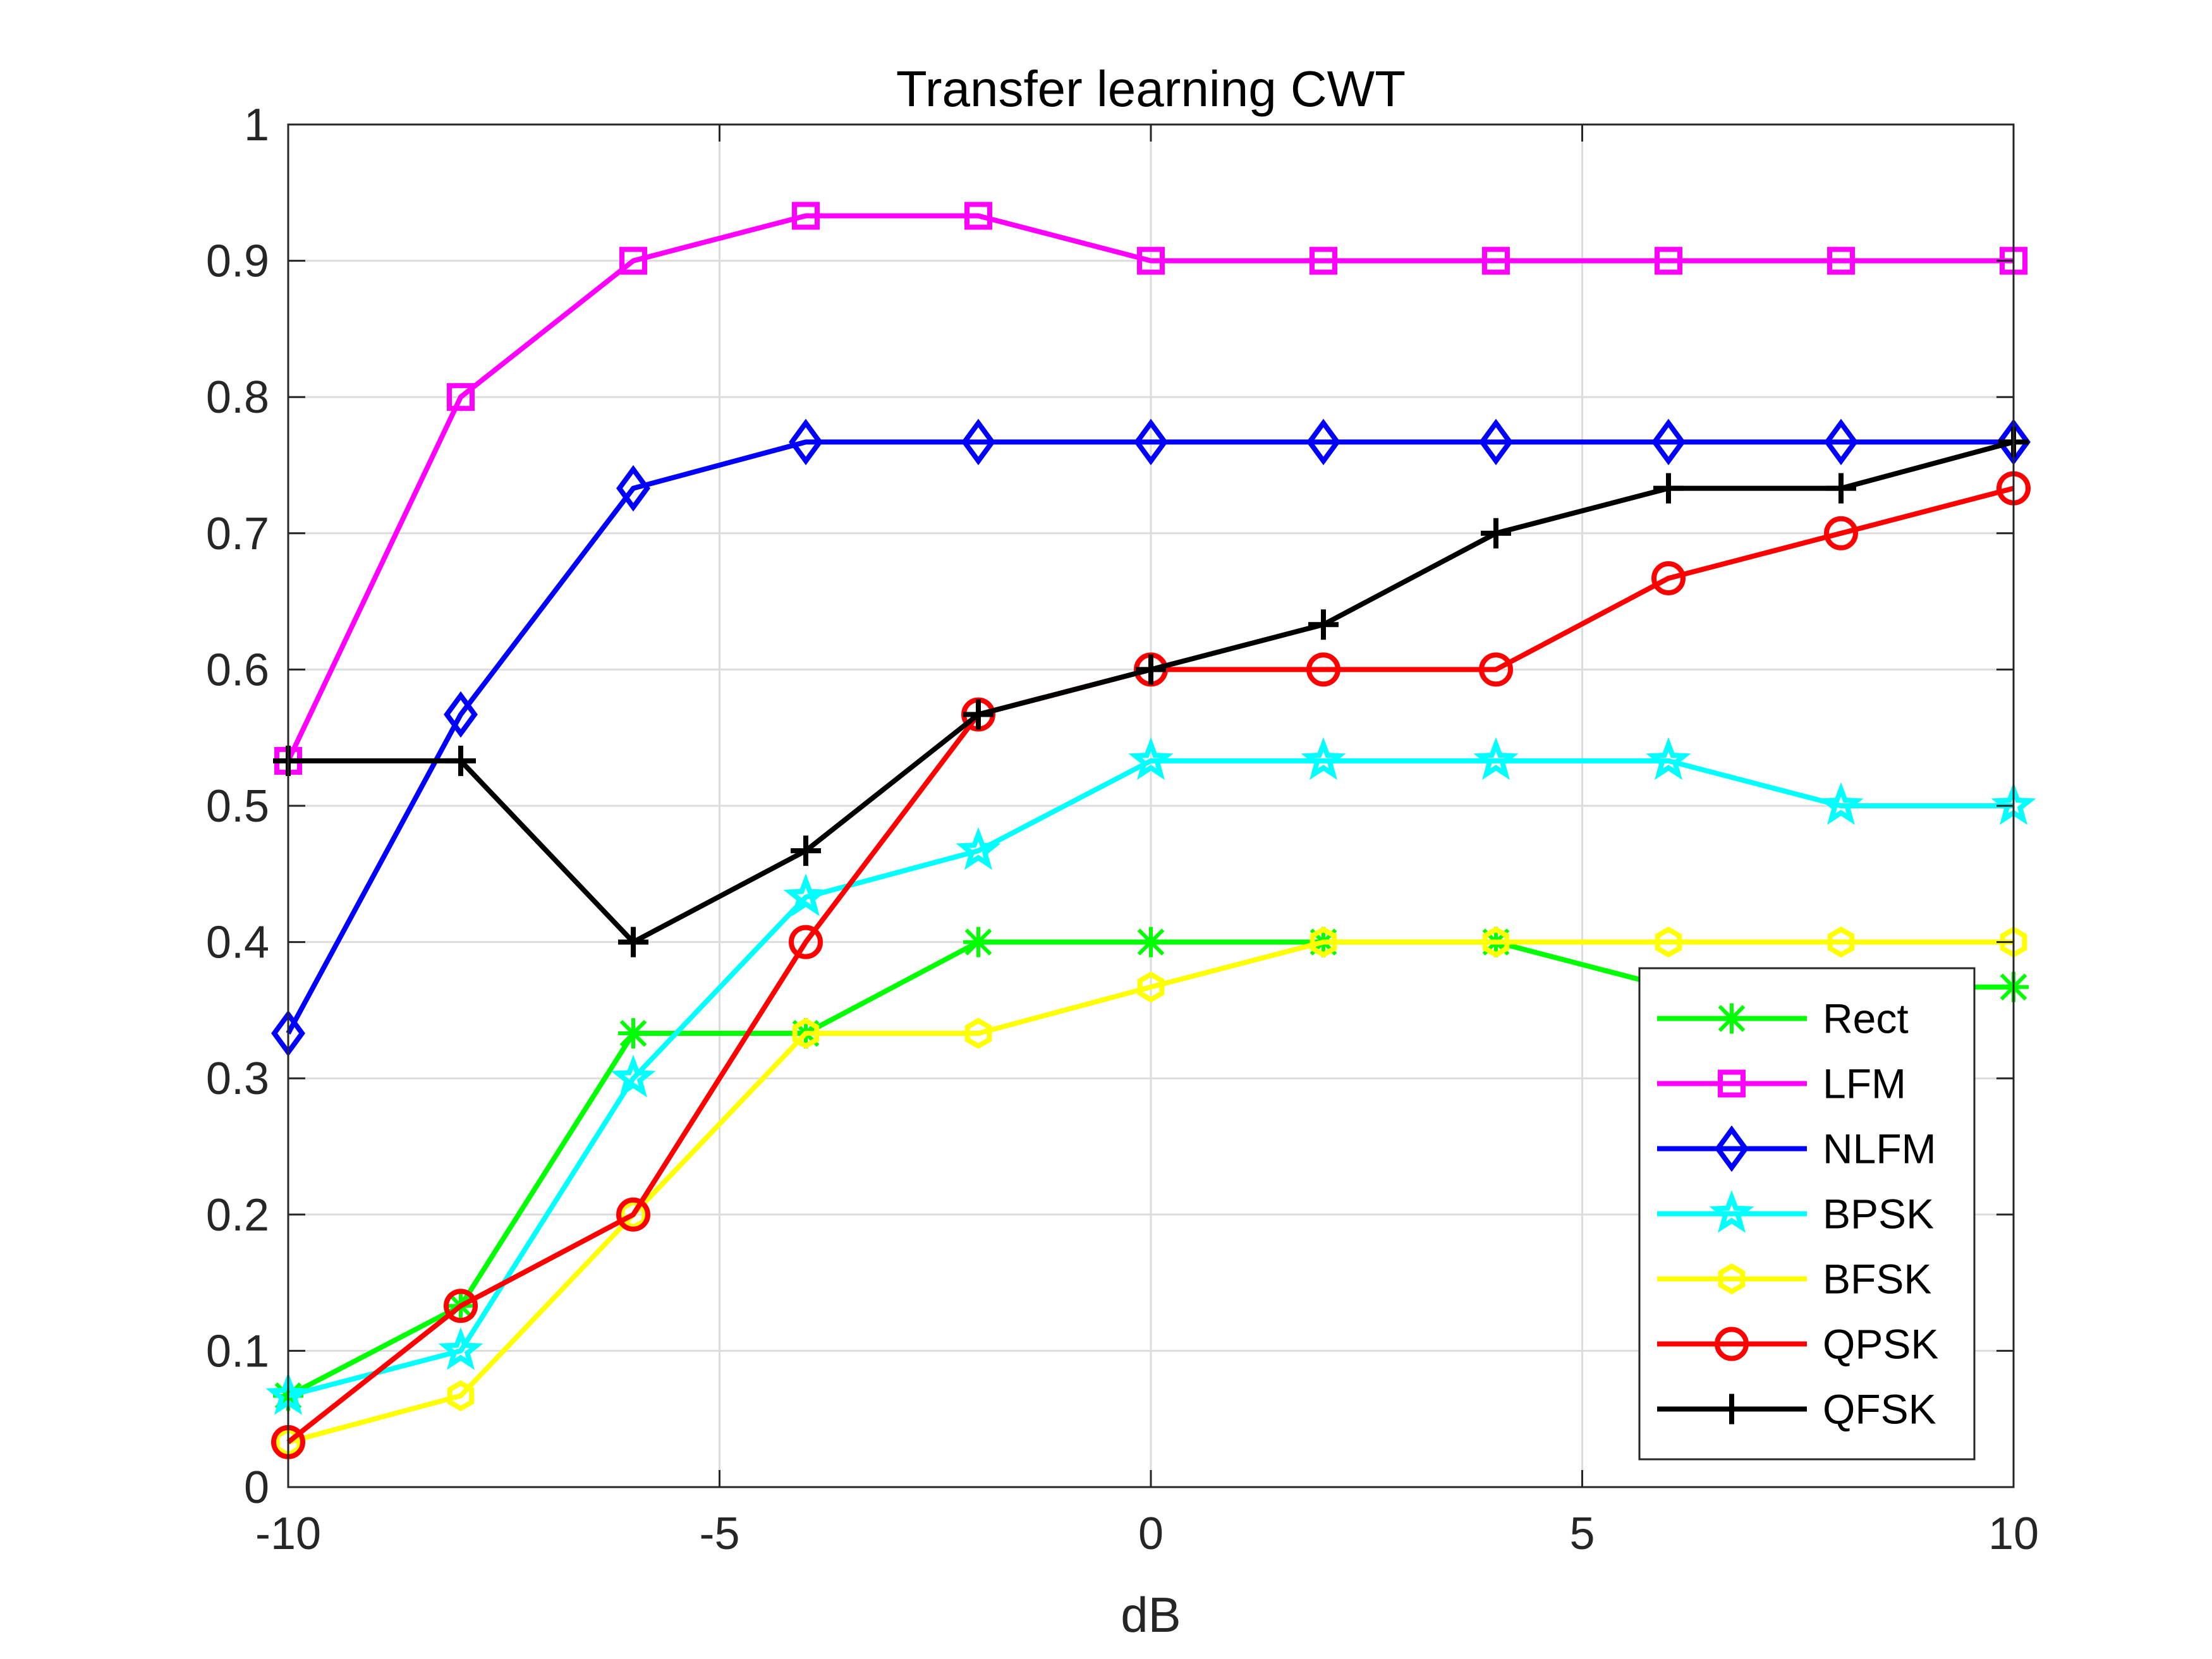  Describe the element at coordinates (2014, 1534) in the screenshot. I see `x-tick-label: 10` at that location.